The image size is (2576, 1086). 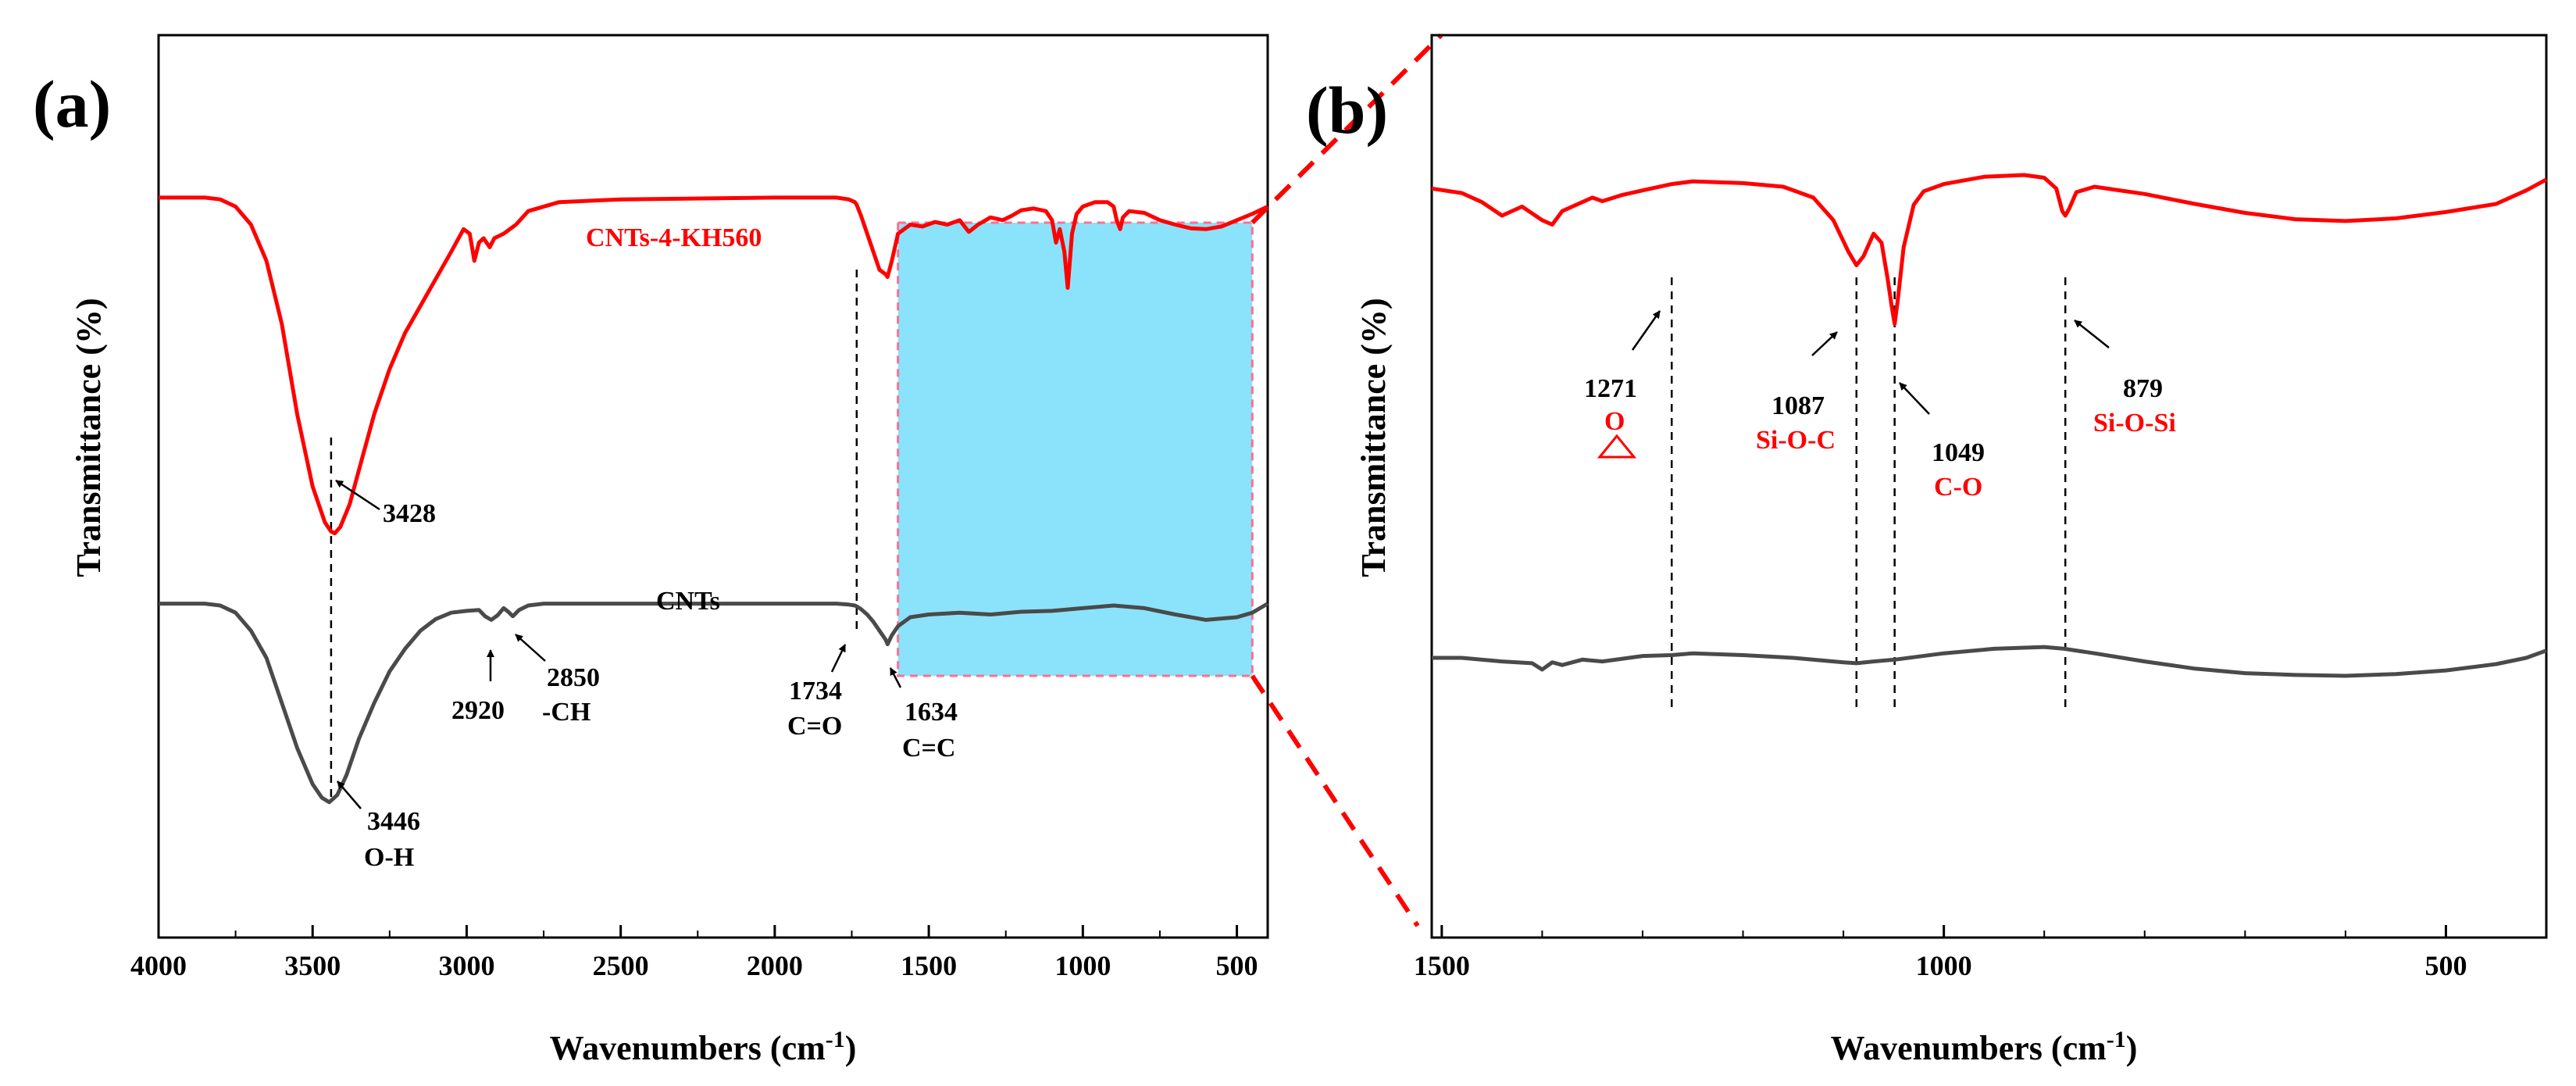 What do you see at coordinates (815, 691) in the screenshot?
I see `label-1734: 1734` at bounding box center [815, 691].